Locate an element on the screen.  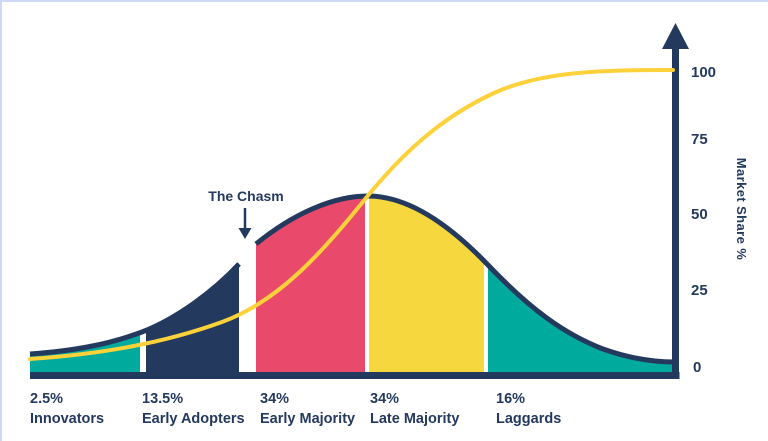
segment-early-majority-fill is located at coordinates (310, 285).